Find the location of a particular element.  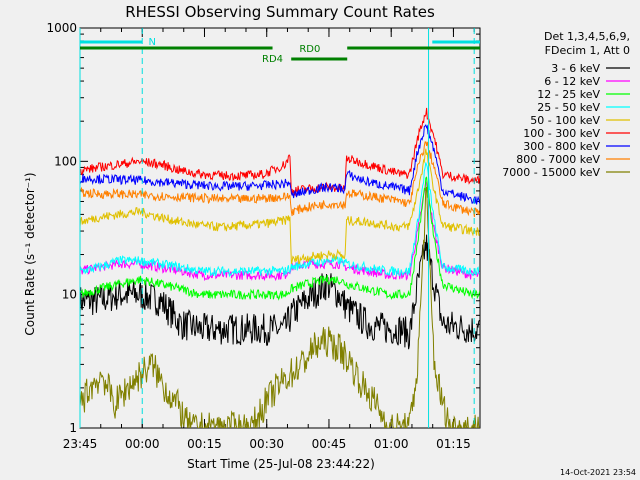

legend-entry-label: 25 - 50 keV is located at coordinates (568, 107).